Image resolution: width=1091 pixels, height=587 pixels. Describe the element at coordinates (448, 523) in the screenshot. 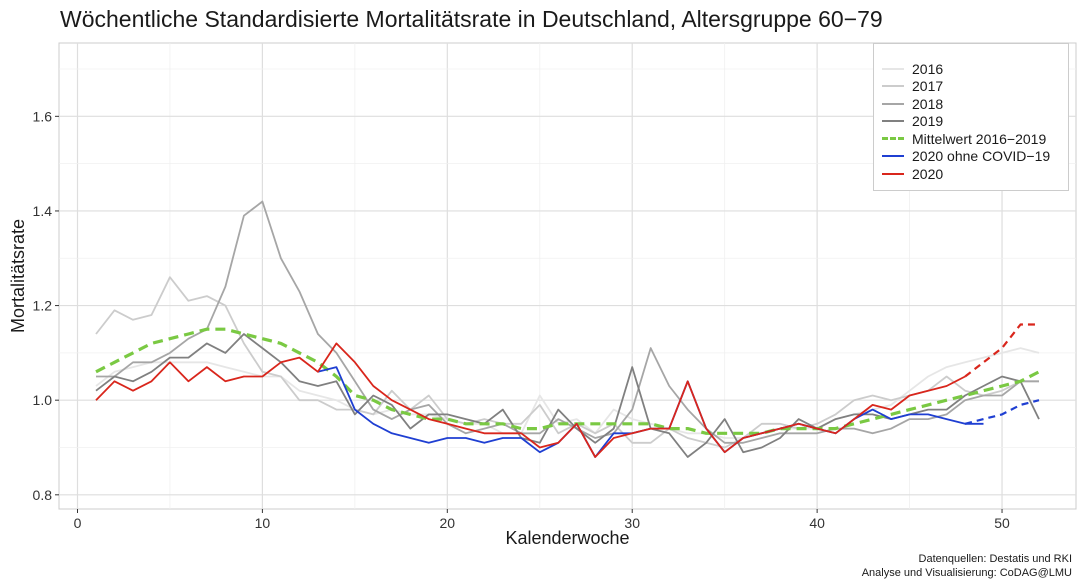

I see `x-tick-label: 20` at that location.